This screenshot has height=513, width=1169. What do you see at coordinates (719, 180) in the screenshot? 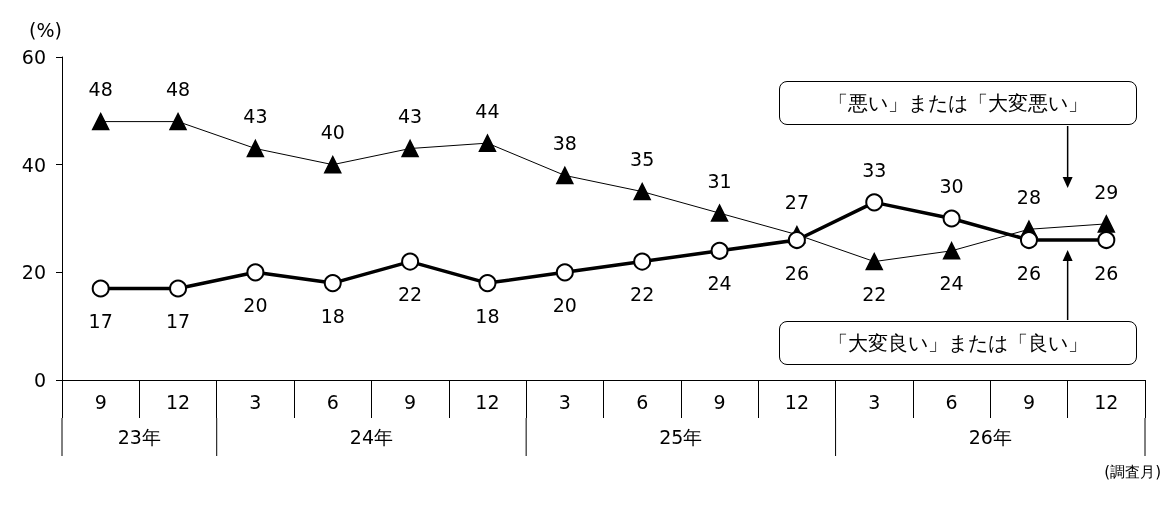
I see `data-label: 31` at bounding box center [719, 180].